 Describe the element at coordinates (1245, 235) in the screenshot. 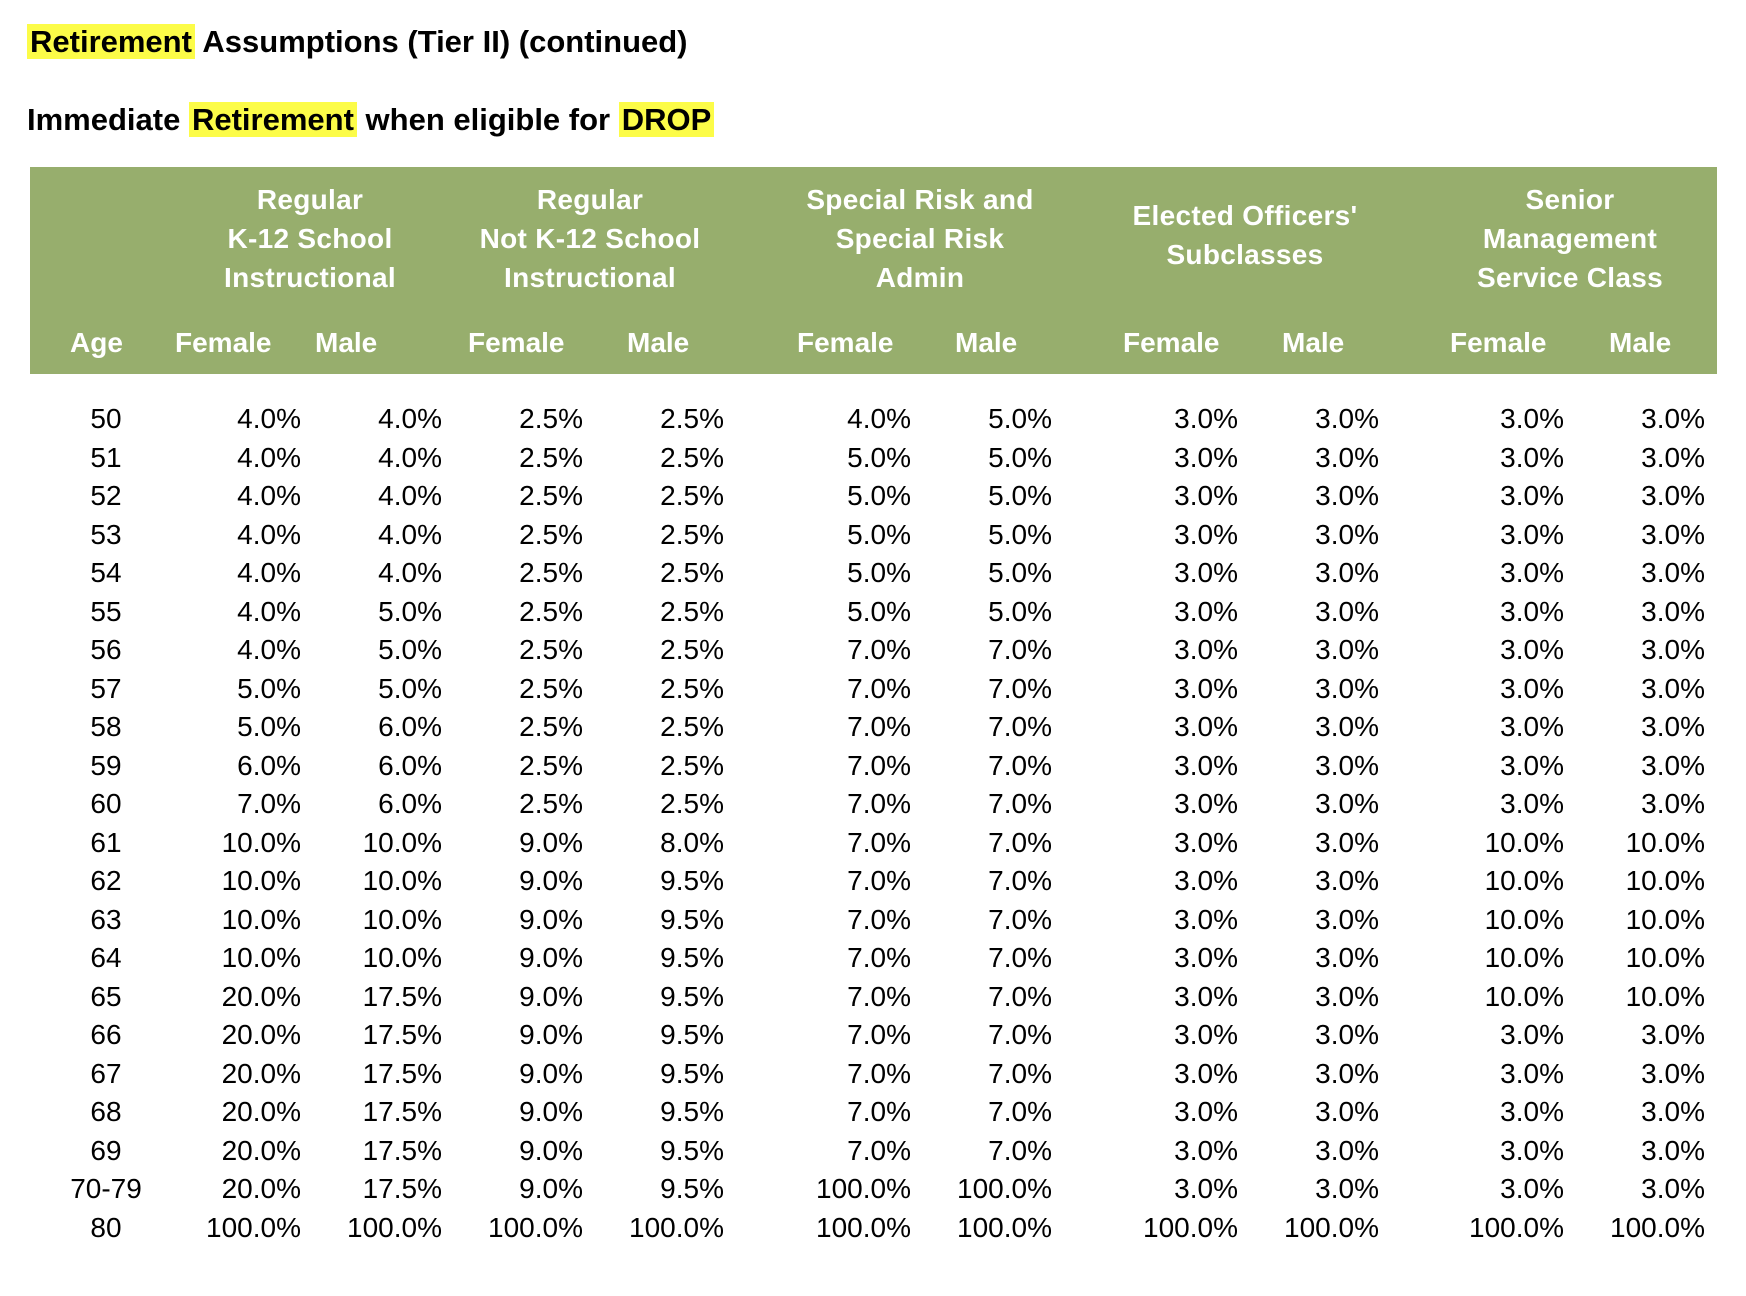

I see `group-header-elected-officers: Elected Officers' Subclasses` at that location.